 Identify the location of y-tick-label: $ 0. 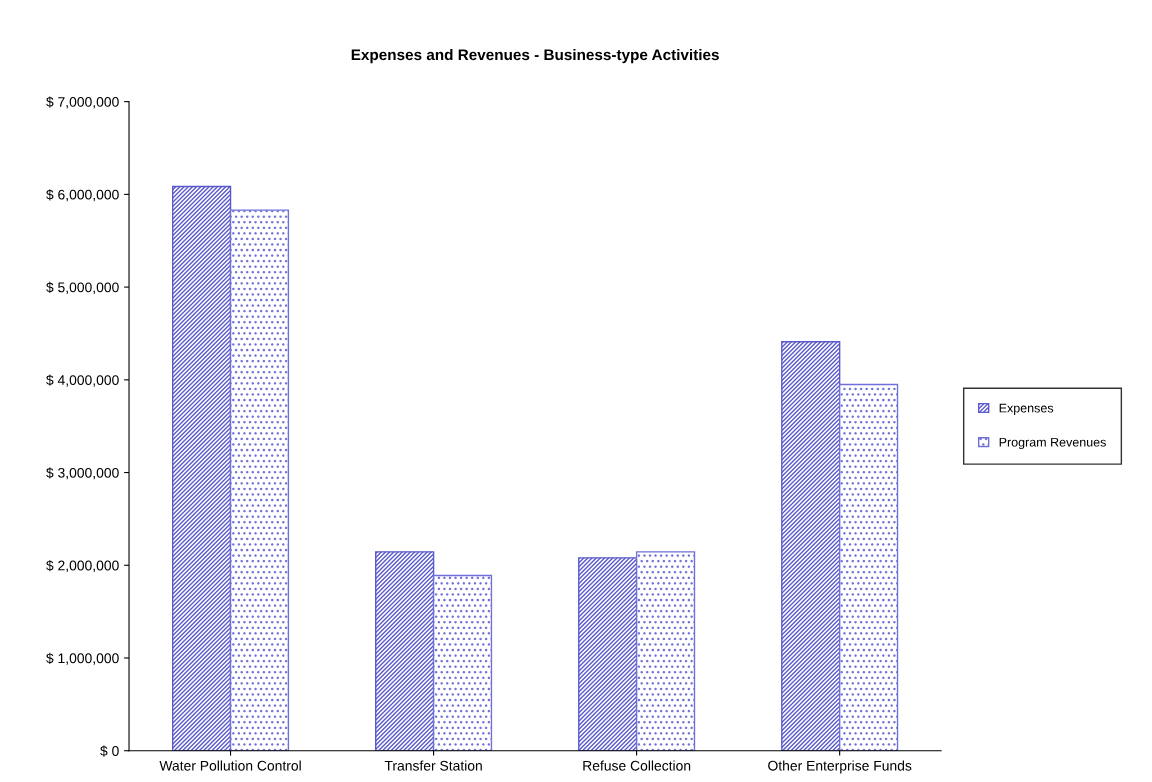
(109, 751).